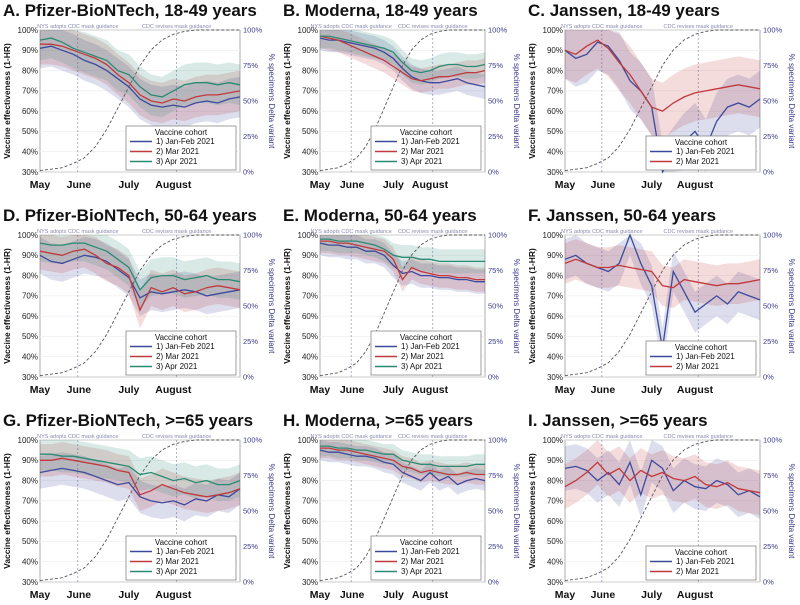 The width and height of the screenshot is (800, 605). I want to click on ci-band-jan, so click(662, 480).